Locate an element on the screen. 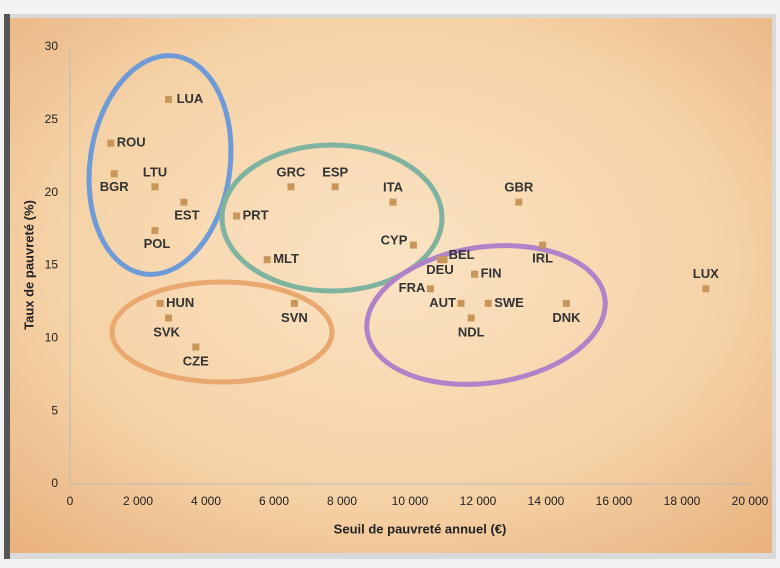  point-label: LUX is located at coordinates (706, 273).